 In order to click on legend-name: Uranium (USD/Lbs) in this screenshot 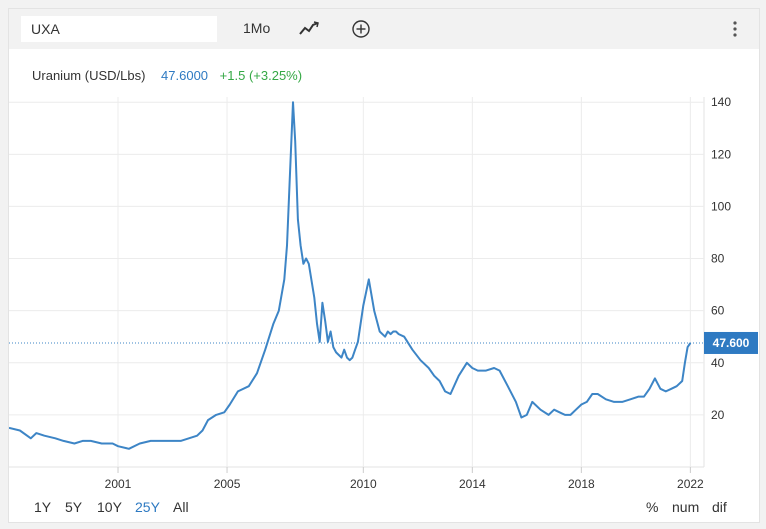, I will do `click(88, 75)`.